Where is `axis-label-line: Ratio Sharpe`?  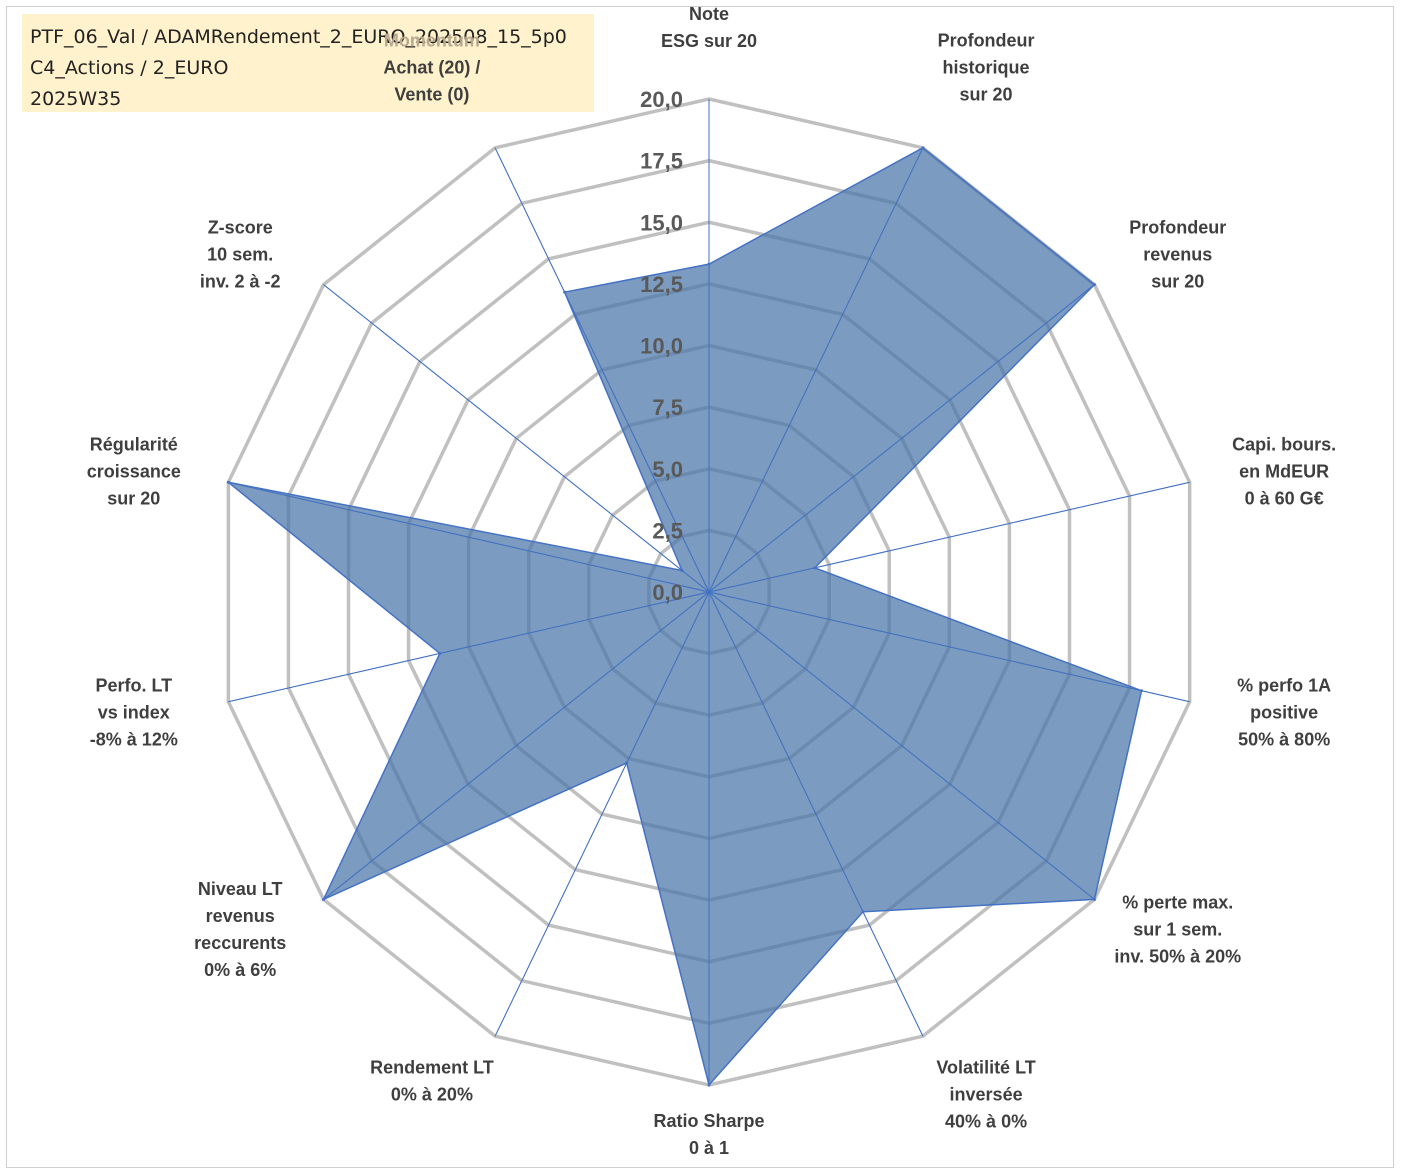 axis-label-line: Ratio Sharpe is located at coordinates (708, 1121).